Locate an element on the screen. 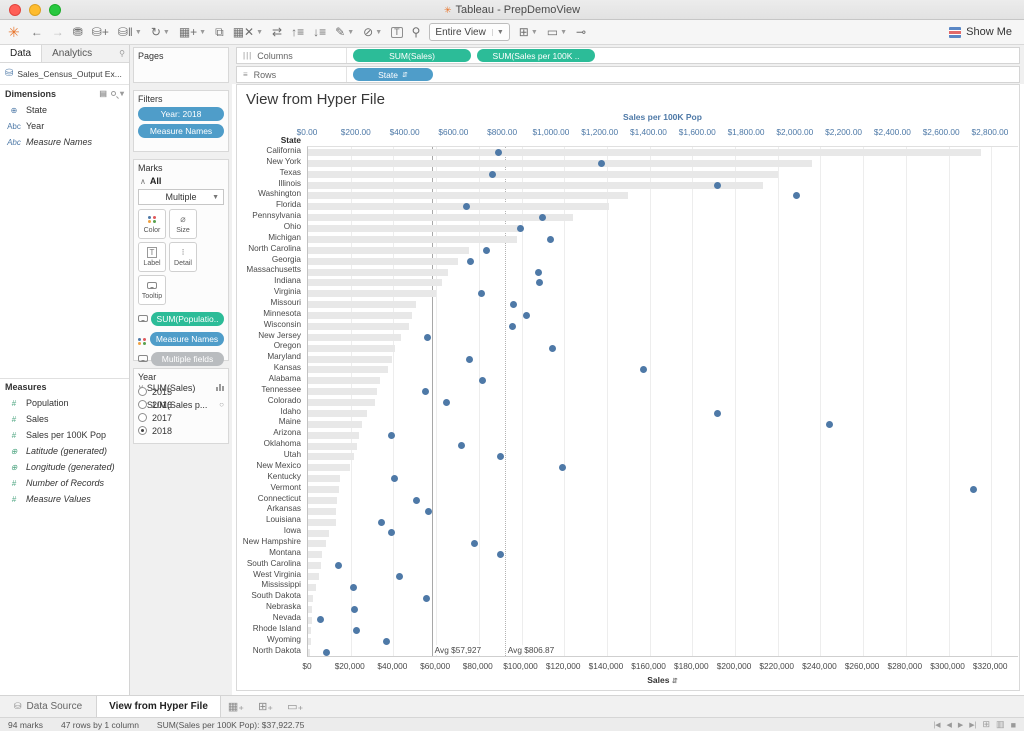 The height and width of the screenshot is (731, 1024). sort-descending-icon: ↓≡ is located at coordinates (320, 32).